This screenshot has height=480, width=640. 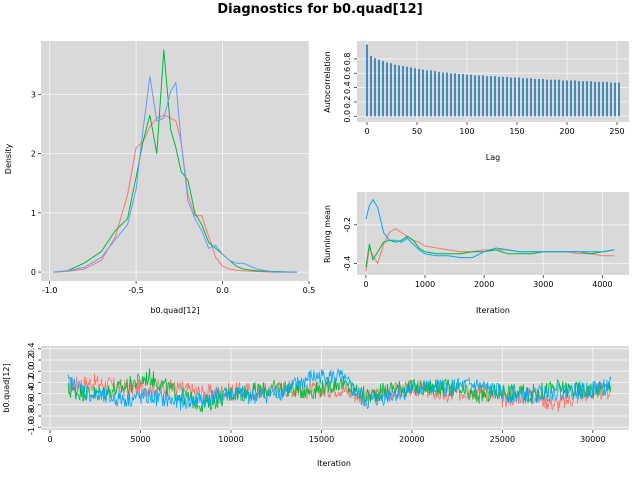 I want to click on density-series-line, so click(x=175, y=193).